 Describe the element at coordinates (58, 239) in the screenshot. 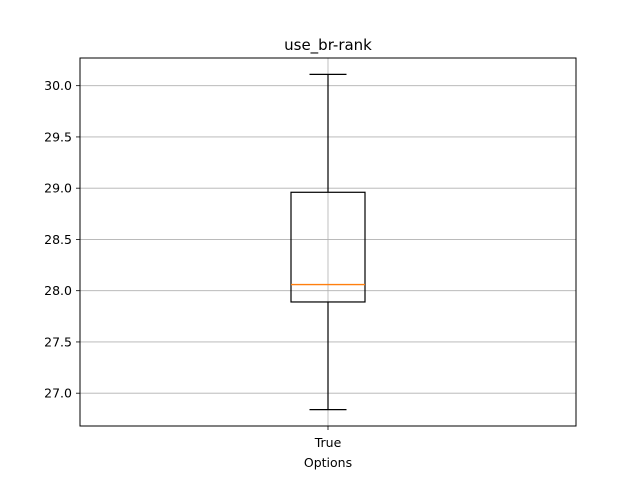

I see `y-tick-label: 28.5` at that location.